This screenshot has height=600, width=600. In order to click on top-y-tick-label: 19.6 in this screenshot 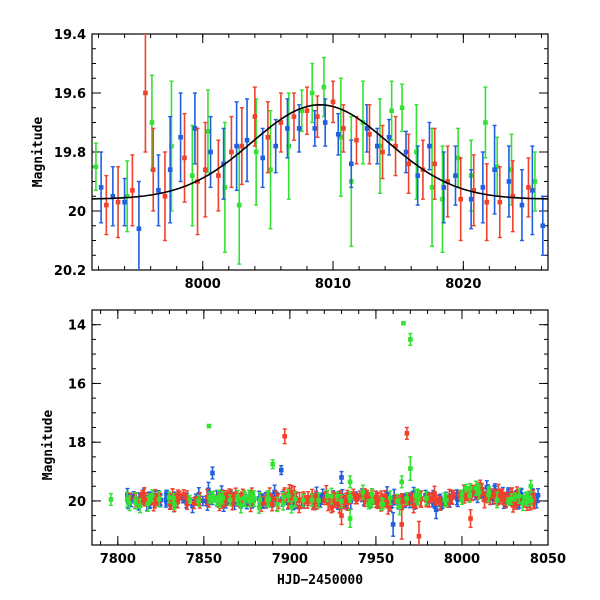, I will do `click(70, 94)`.